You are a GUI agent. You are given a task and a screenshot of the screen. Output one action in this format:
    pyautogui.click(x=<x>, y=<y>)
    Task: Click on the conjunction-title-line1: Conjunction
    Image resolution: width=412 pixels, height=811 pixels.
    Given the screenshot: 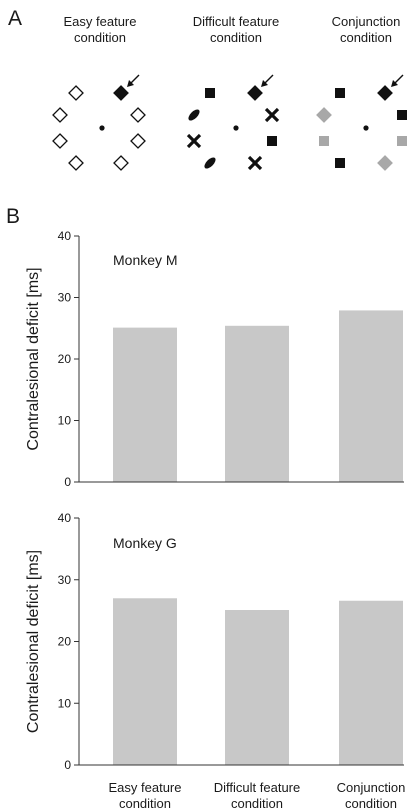 What is the action you would take?
    pyautogui.click(x=366, y=21)
    